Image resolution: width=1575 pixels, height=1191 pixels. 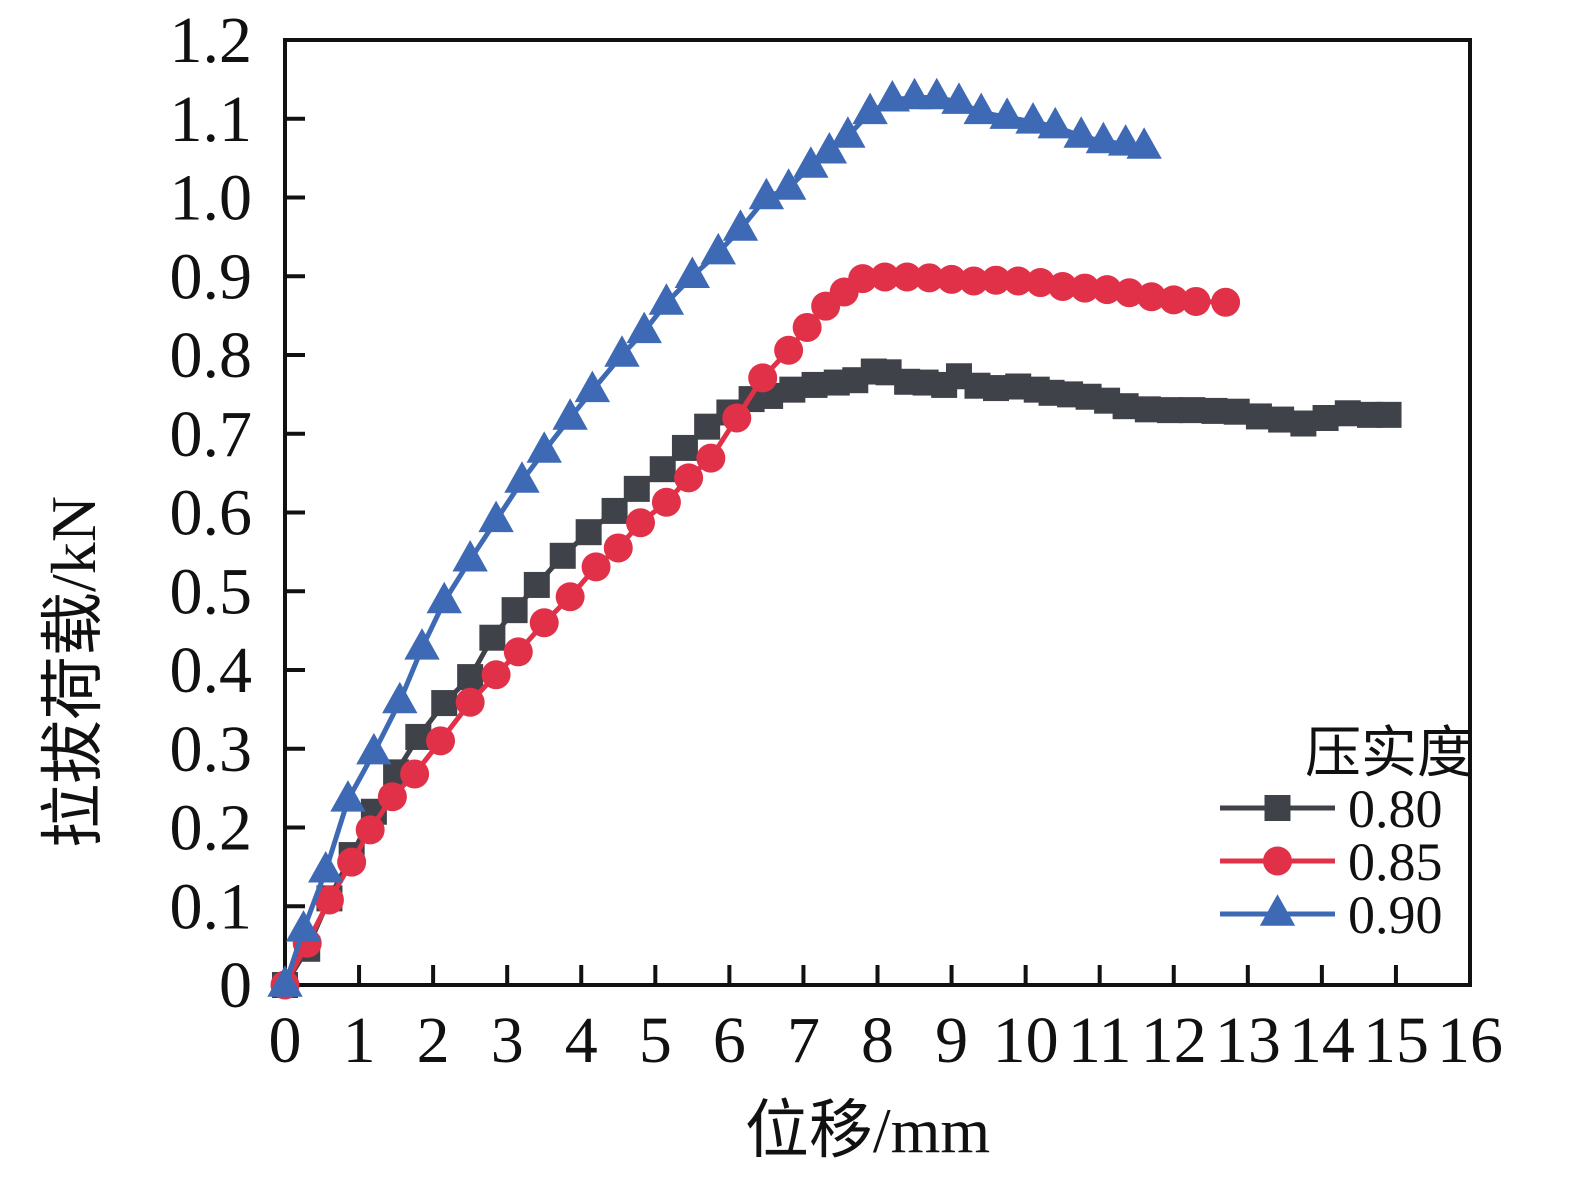 I want to click on y-tick-label: 1.0, so click(x=211, y=198).